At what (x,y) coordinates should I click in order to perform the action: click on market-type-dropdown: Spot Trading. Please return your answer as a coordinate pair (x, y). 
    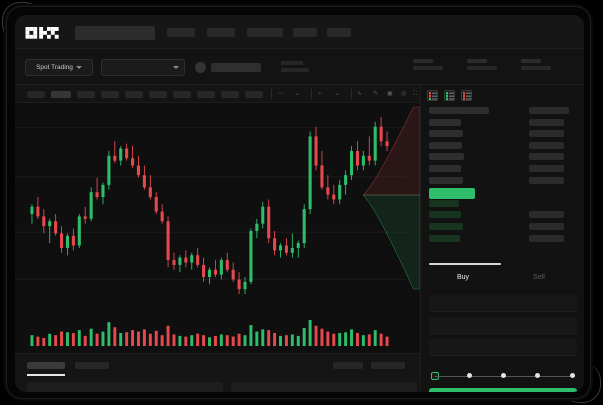
    Looking at the image, I should click on (59, 67).